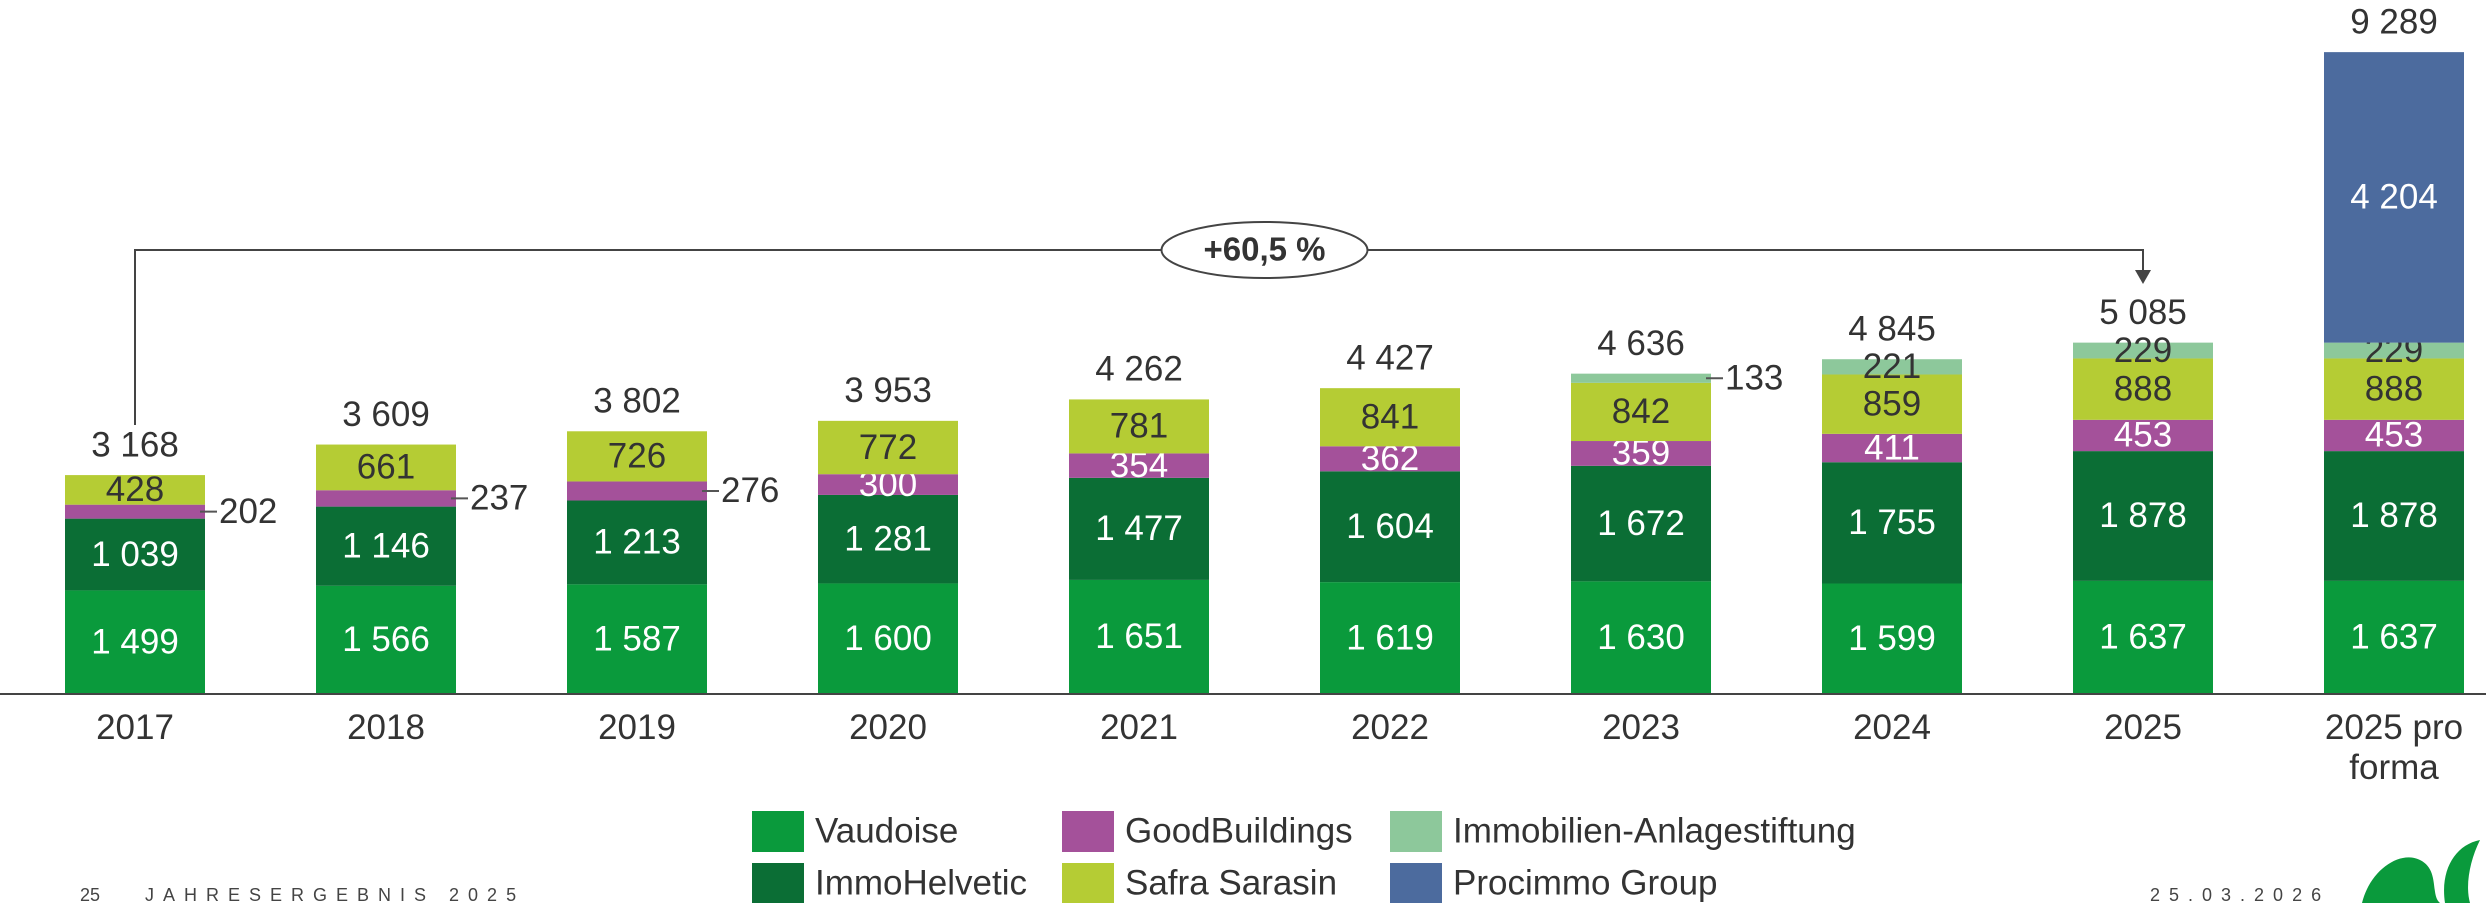 Image resolution: width=2486 pixels, height=903 pixels. Describe the element at coordinates (90, 894) in the screenshot. I see `footer-page: 25` at that location.